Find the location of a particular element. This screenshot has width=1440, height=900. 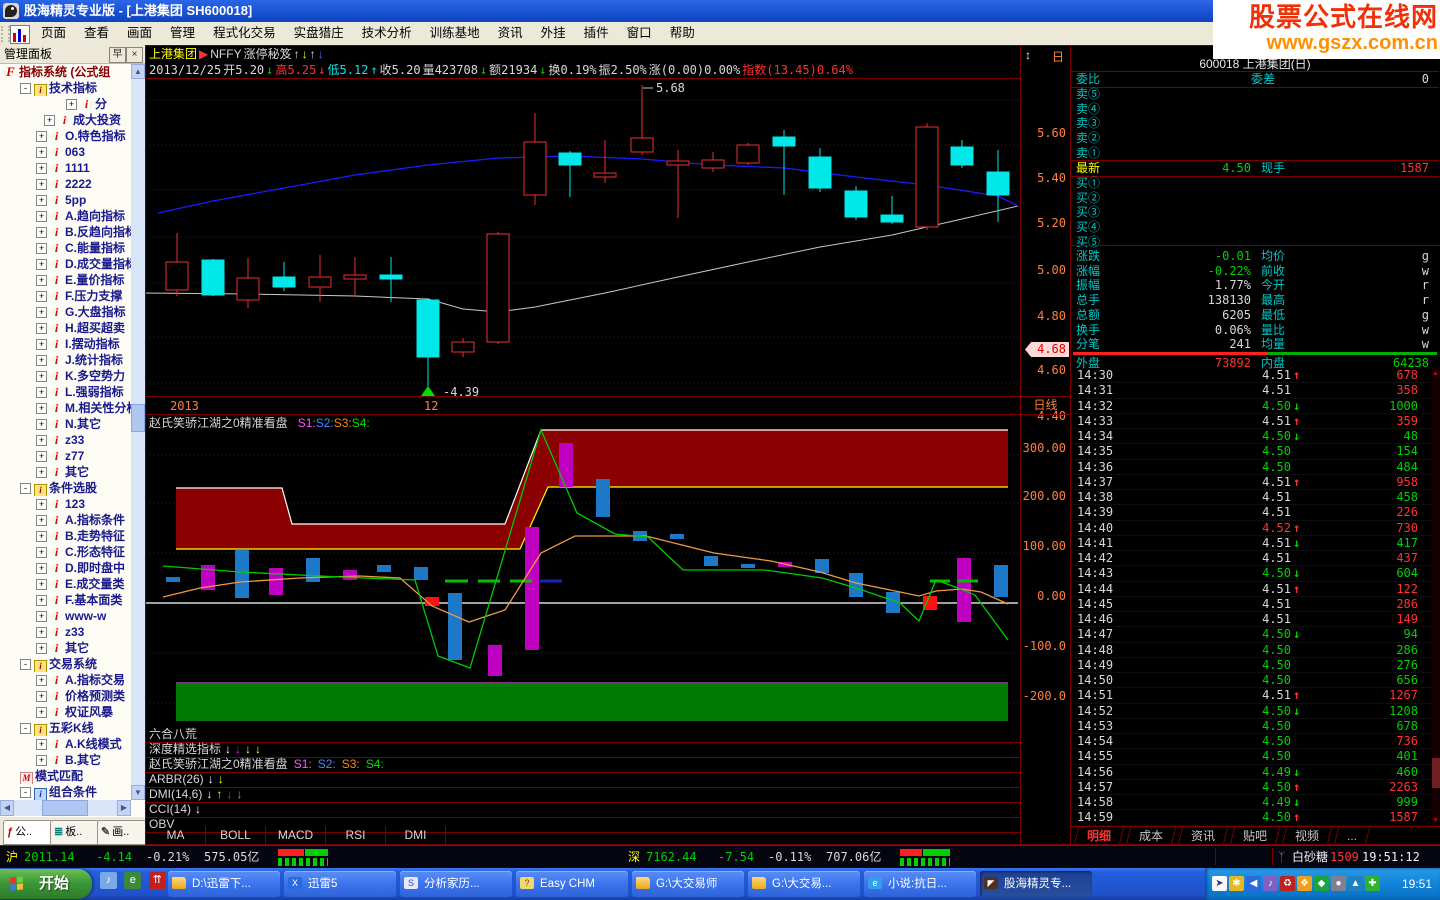

indicator-row: 深度精选指标 ↓ ↓ ↓ ↓ is located at coordinates (582, 750).